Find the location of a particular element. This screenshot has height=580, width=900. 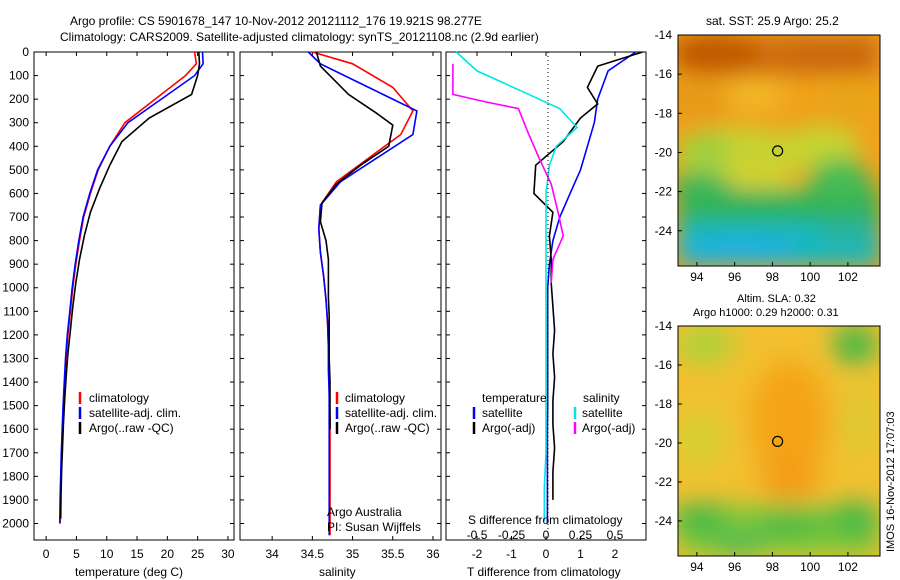

depth-tick-label: 100 is located at coordinates (19, 76).